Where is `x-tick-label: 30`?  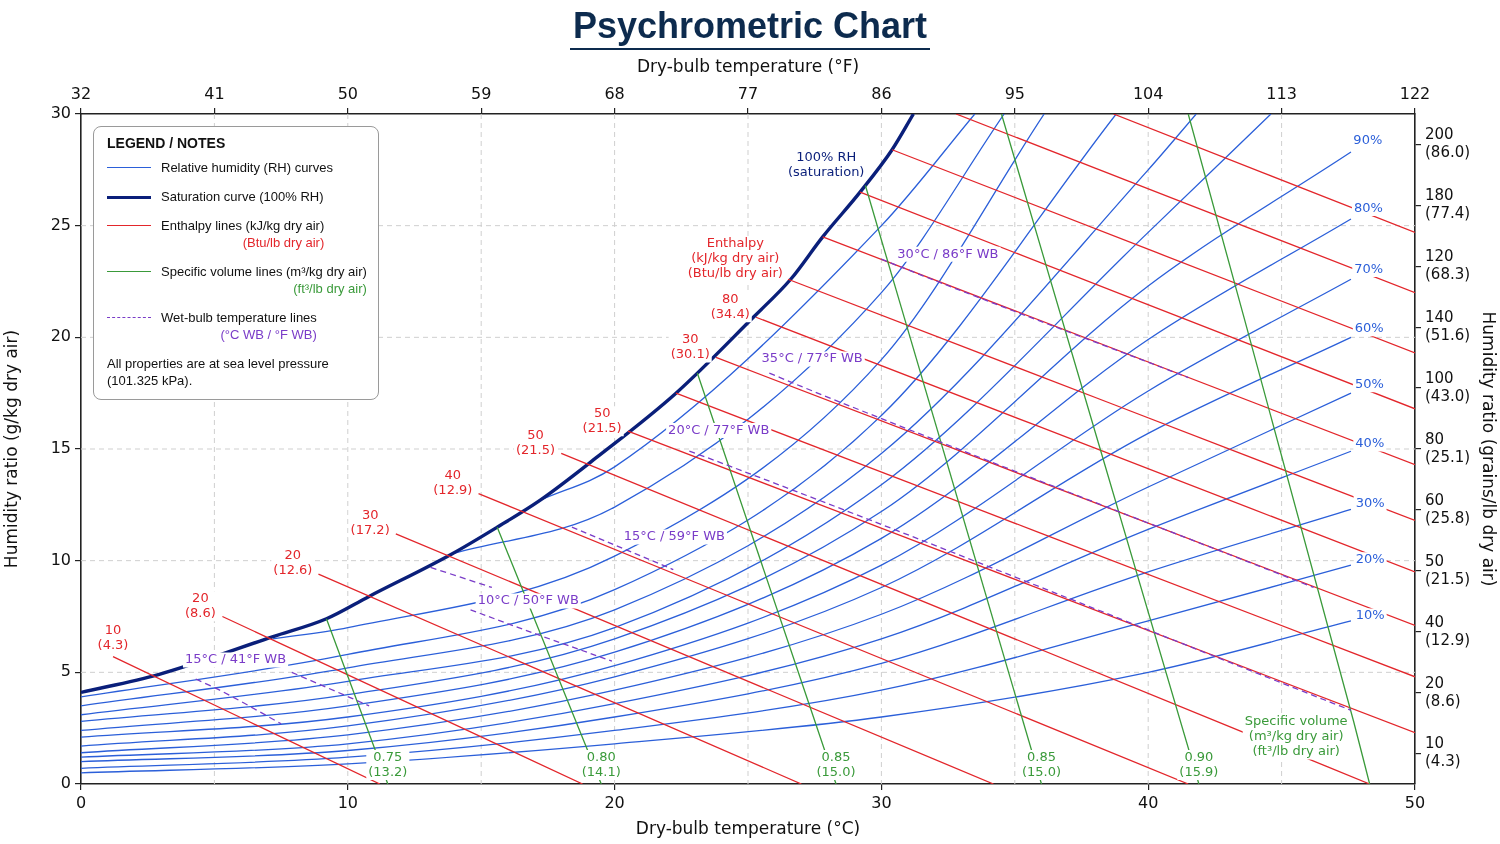 x-tick-label: 30 is located at coordinates (881, 802).